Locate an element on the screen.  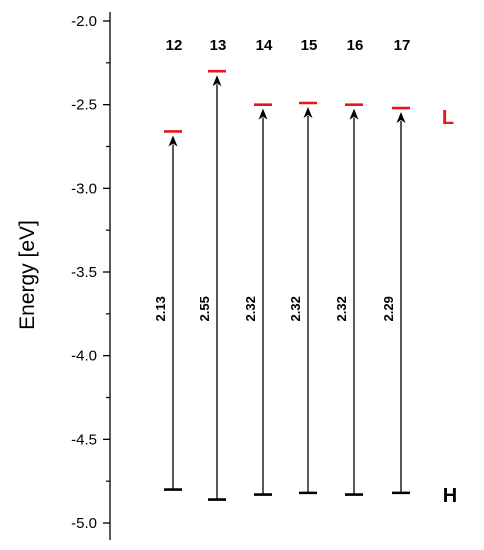
gap-value-label: 2.29 is located at coordinates (388, 308).